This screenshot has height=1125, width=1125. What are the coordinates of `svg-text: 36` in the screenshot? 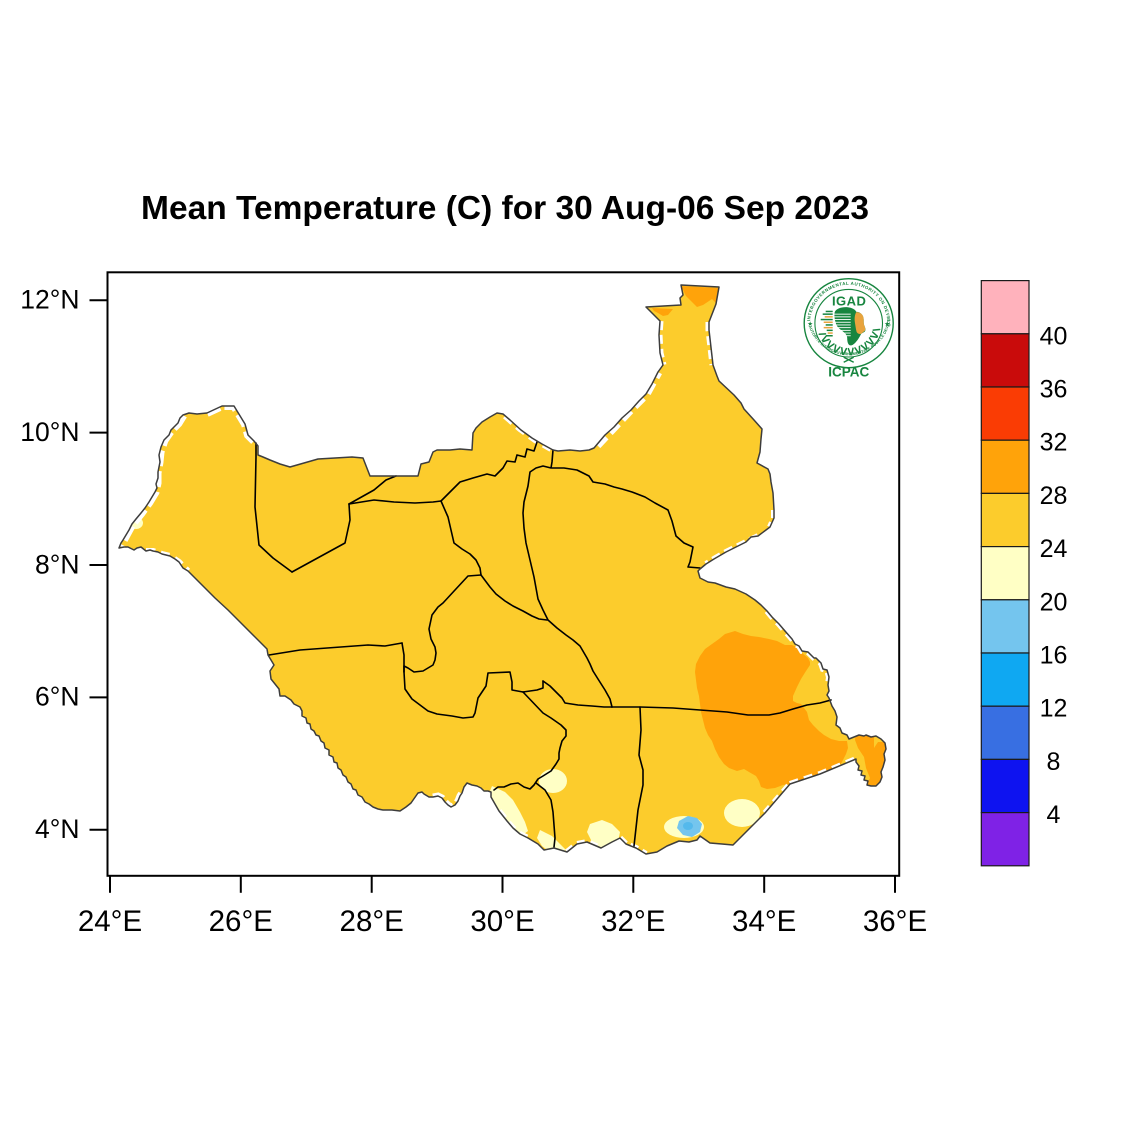 It's located at (1054, 390).